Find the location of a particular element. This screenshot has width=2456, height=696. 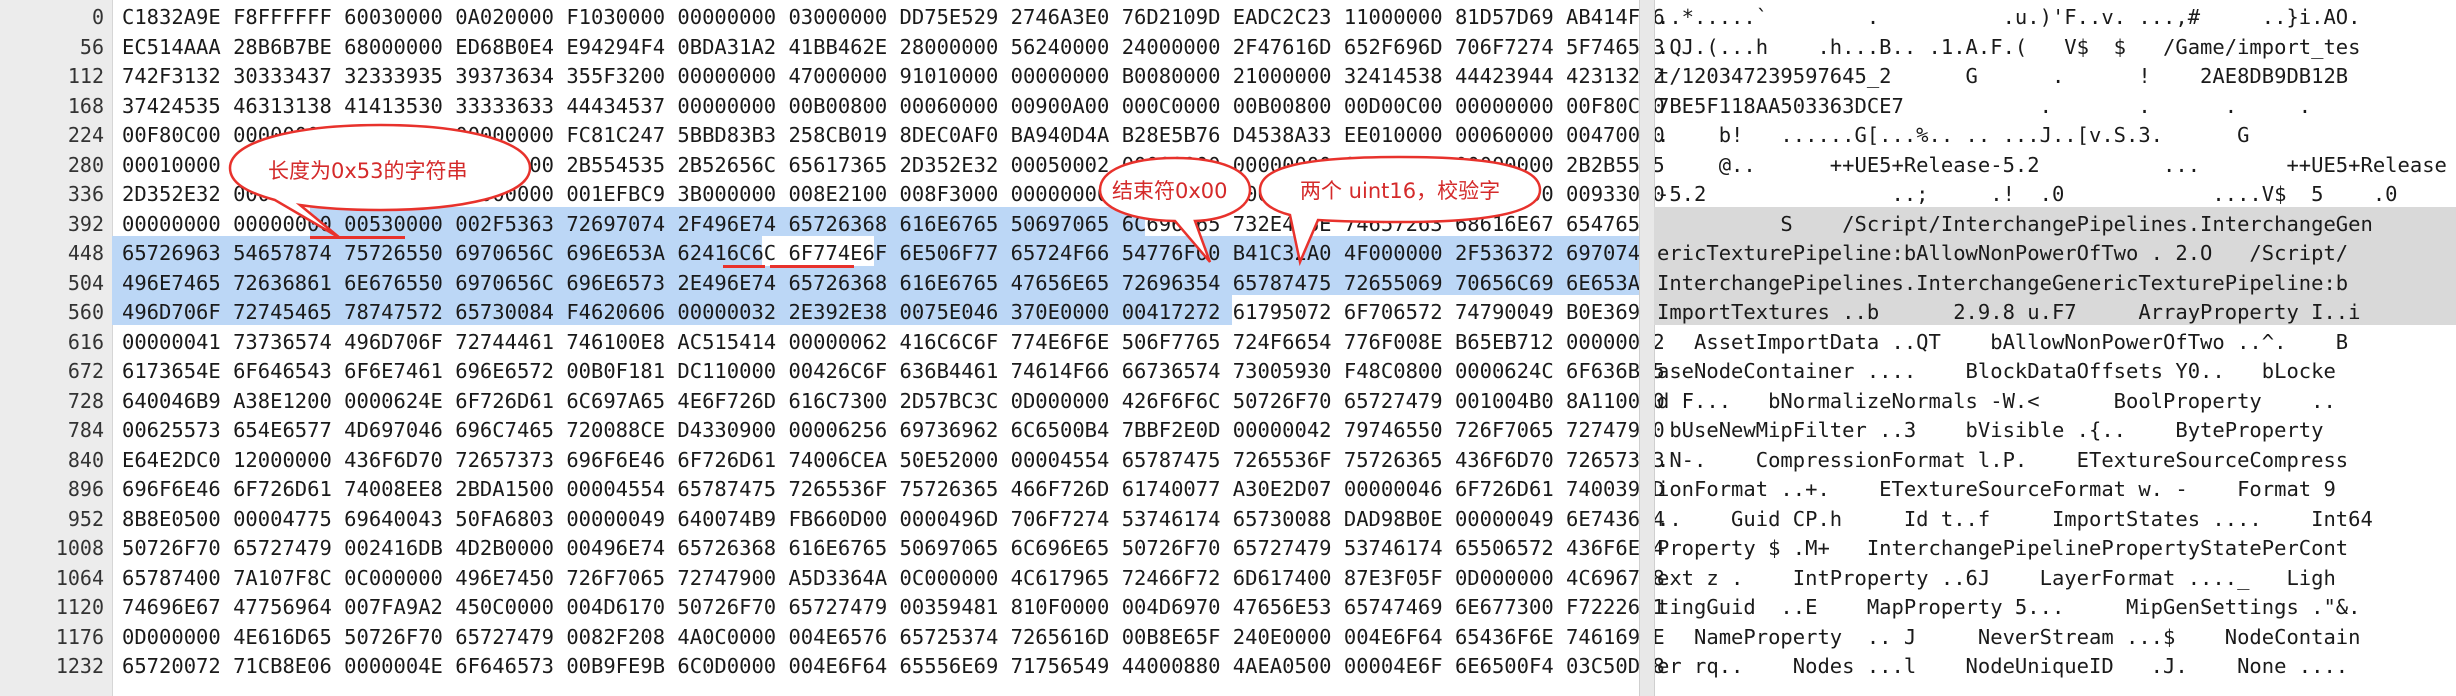

offset-label: 952 is located at coordinates (85, 518).